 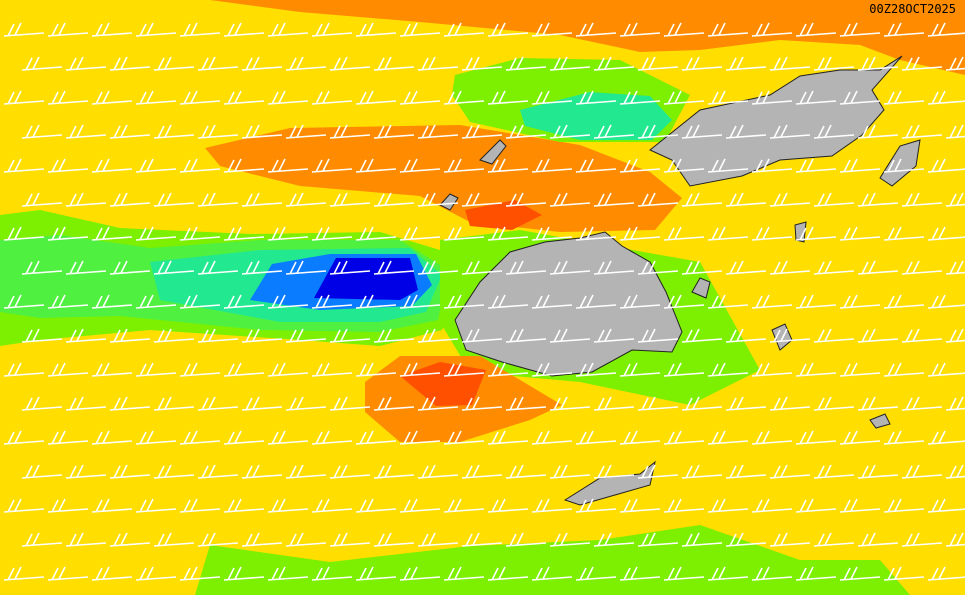 What do you see at coordinates (596, 116) in the screenshot?
I see `cyan-zone` at bounding box center [596, 116].